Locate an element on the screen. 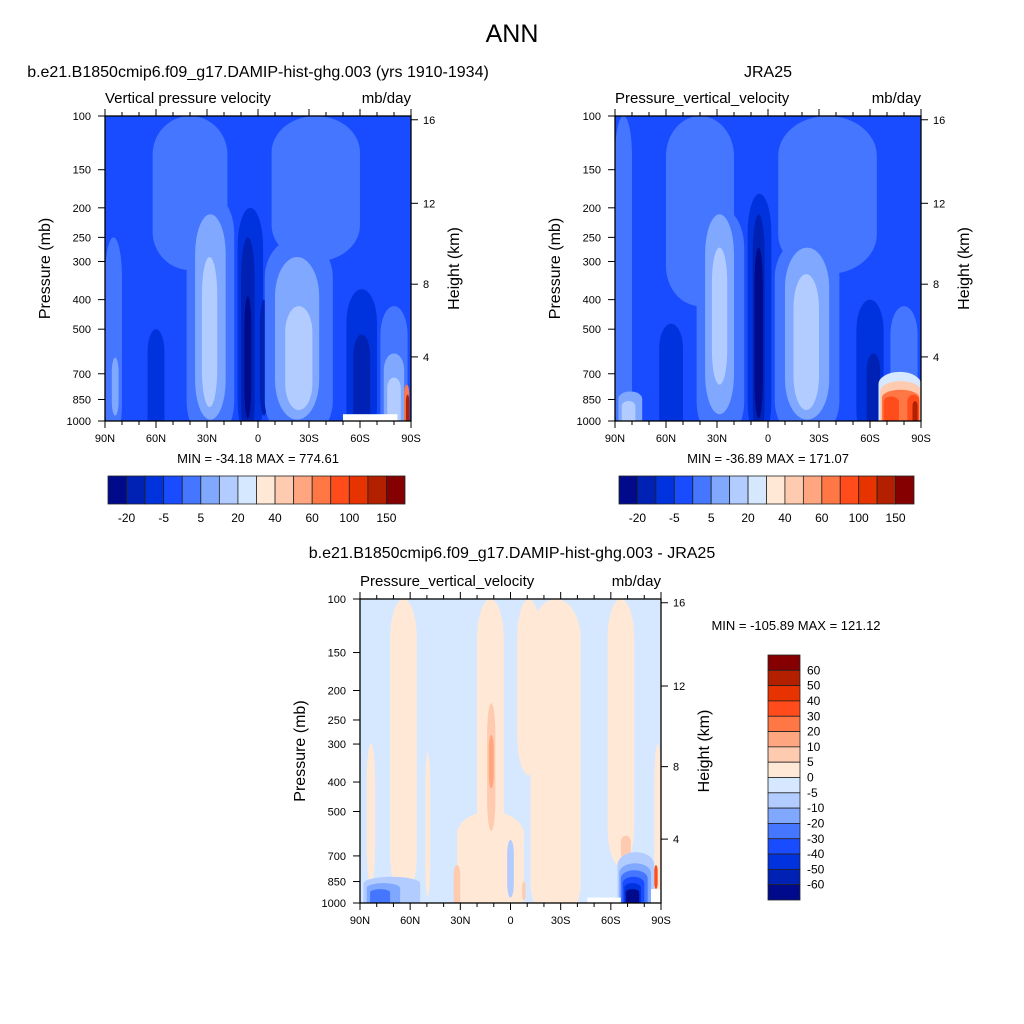 The width and height of the screenshot is (1024, 1024). colorbar: -20 -5 5 20 40 60 100 150 is located at coordinates (766, 500).